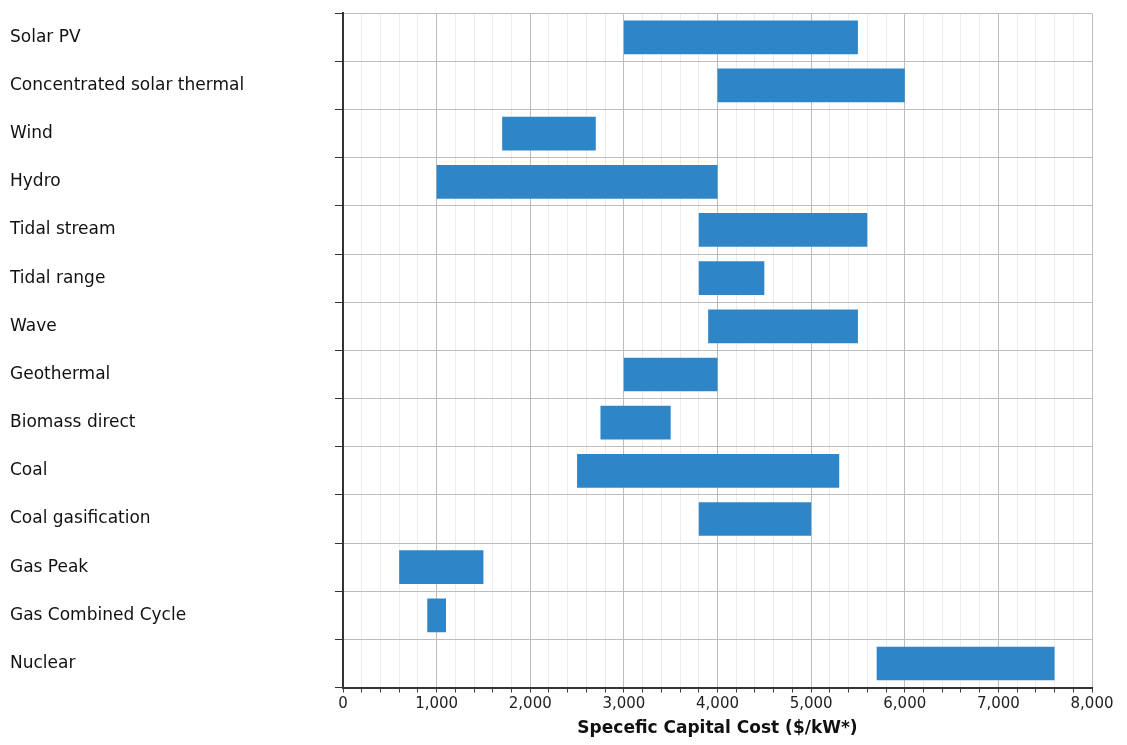 The height and width of the screenshot is (745, 1127). I want to click on x-tick-label: 0, so click(343, 703).